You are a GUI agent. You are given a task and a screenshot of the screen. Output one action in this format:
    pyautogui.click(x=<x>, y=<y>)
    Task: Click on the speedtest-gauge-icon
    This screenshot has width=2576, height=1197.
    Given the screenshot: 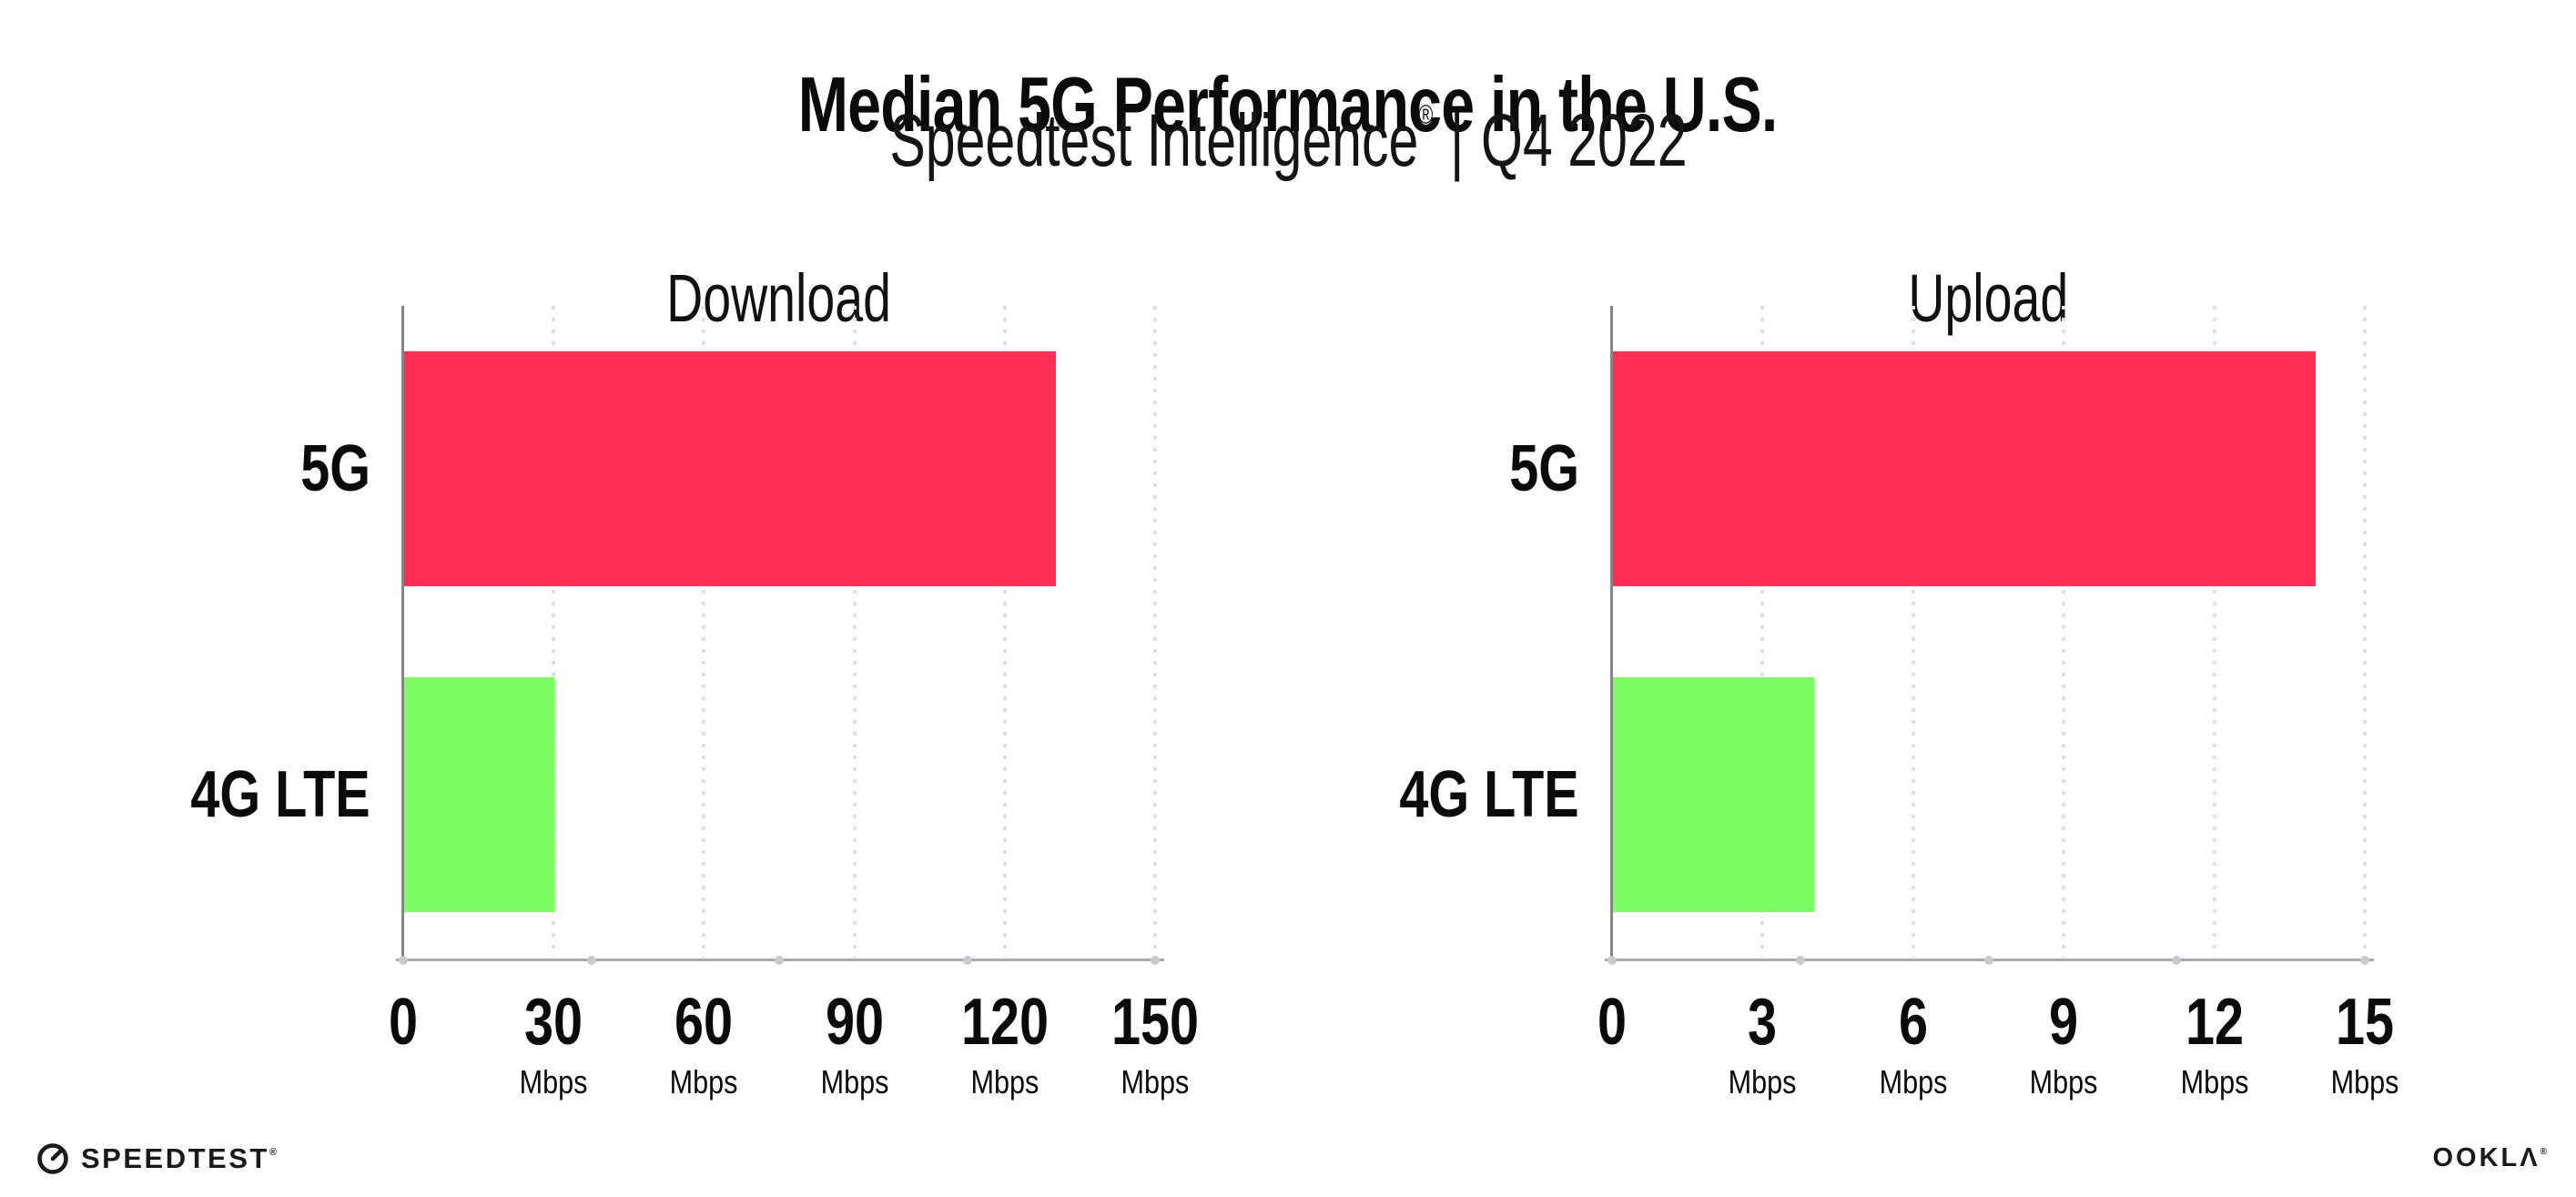 What is the action you would take?
    pyautogui.click(x=52, y=1159)
    